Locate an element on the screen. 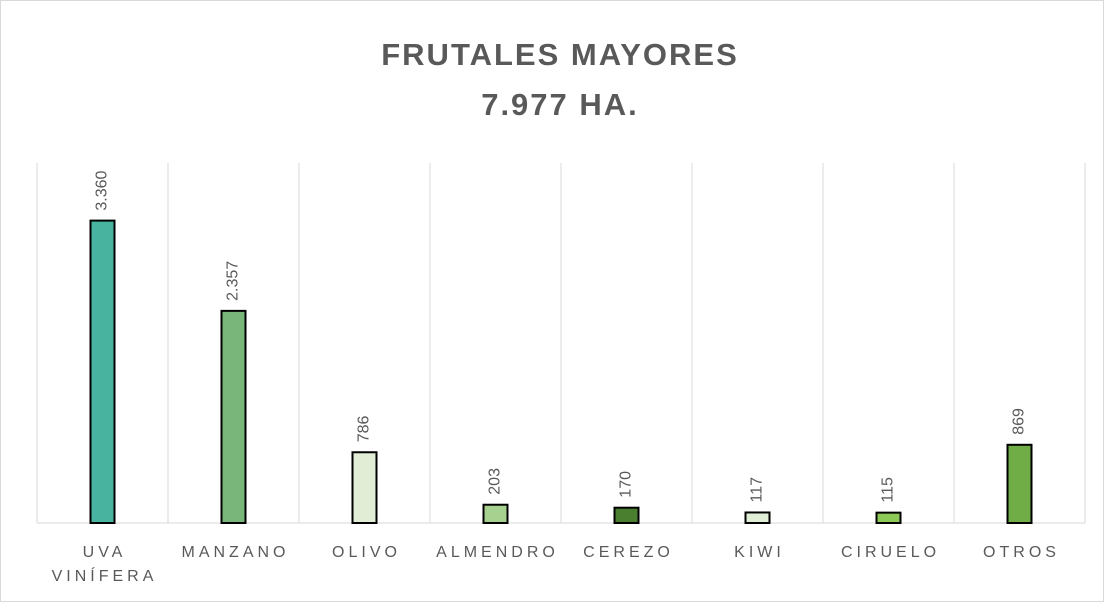 This screenshot has width=1104, height=602. x-tick-label: OLIVO is located at coordinates (366, 552).